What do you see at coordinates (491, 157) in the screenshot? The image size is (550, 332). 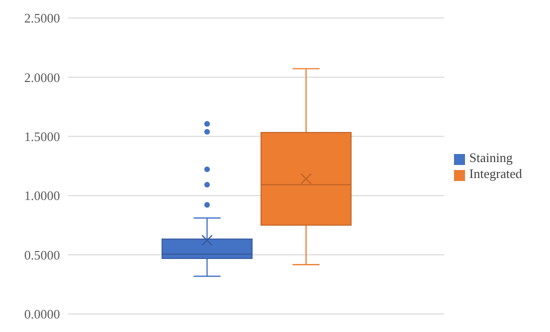 I see `legend-label: Staining` at bounding box center [491, 157].